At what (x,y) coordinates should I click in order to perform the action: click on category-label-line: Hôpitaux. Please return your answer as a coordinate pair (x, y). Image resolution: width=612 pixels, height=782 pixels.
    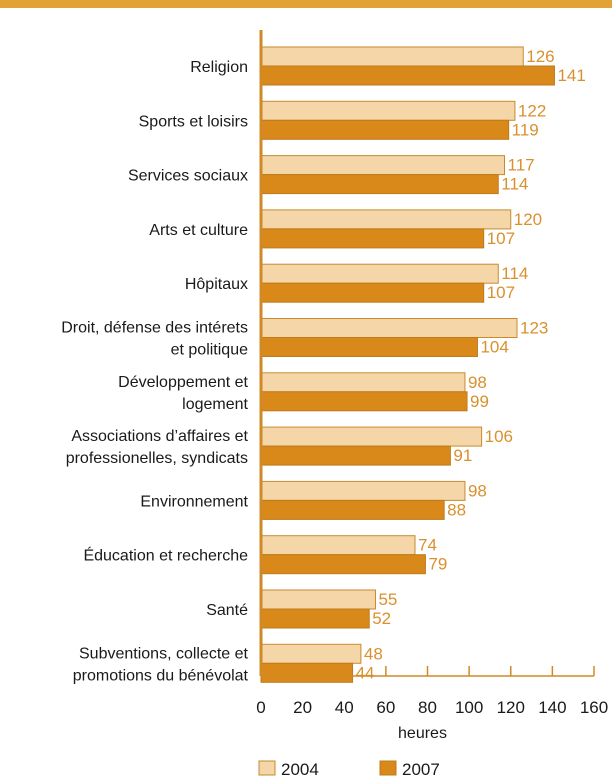
    Looking at the image, I should click on (216, 284).